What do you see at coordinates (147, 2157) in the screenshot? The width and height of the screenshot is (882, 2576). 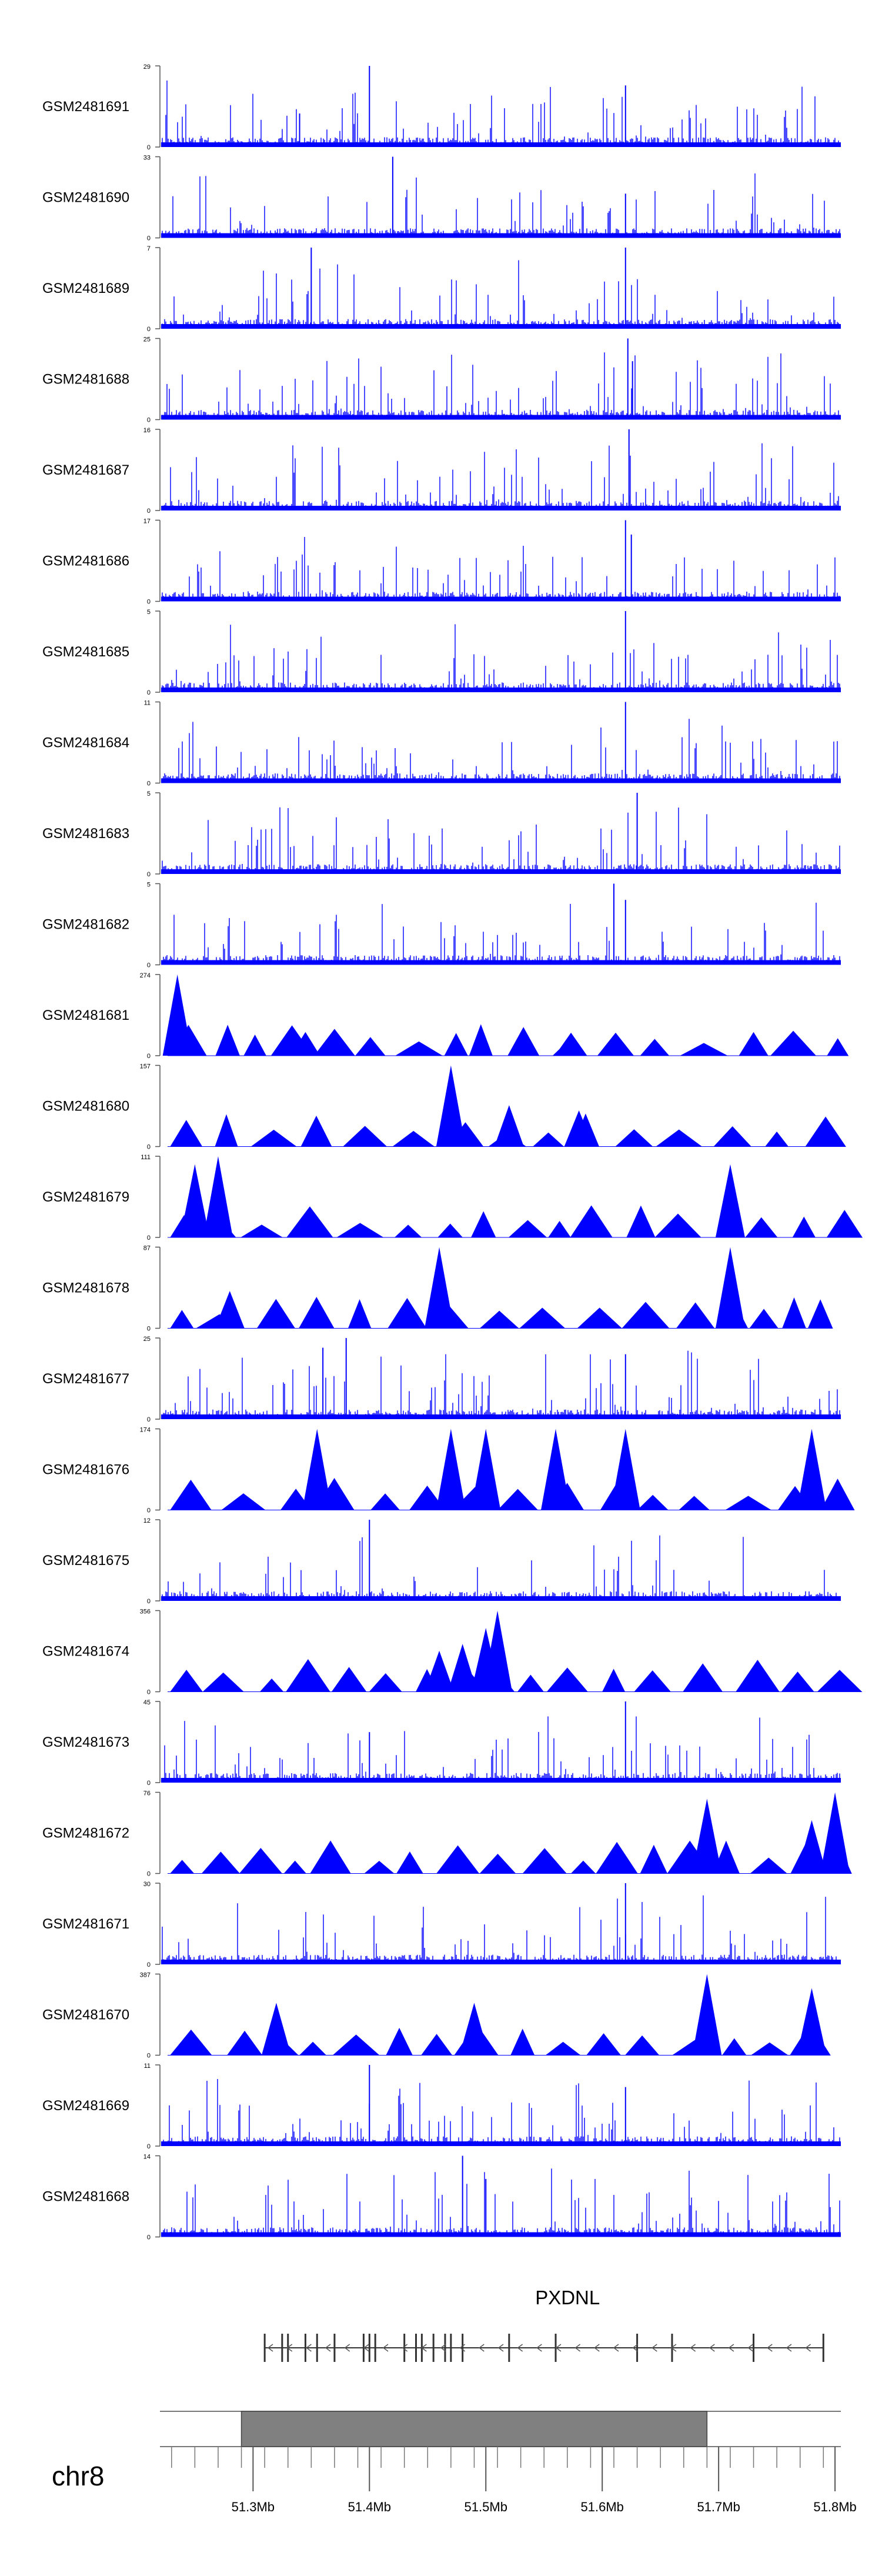 I see `y-tick-label-max: 14` at bounding box center [147, 2157].